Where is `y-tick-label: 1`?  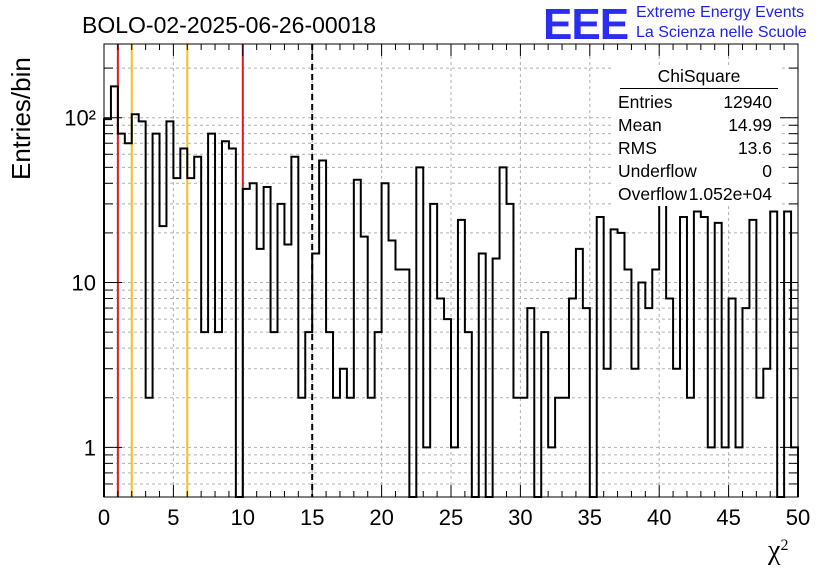 y-tick-label: 1 is located at coordinates (90, 447).